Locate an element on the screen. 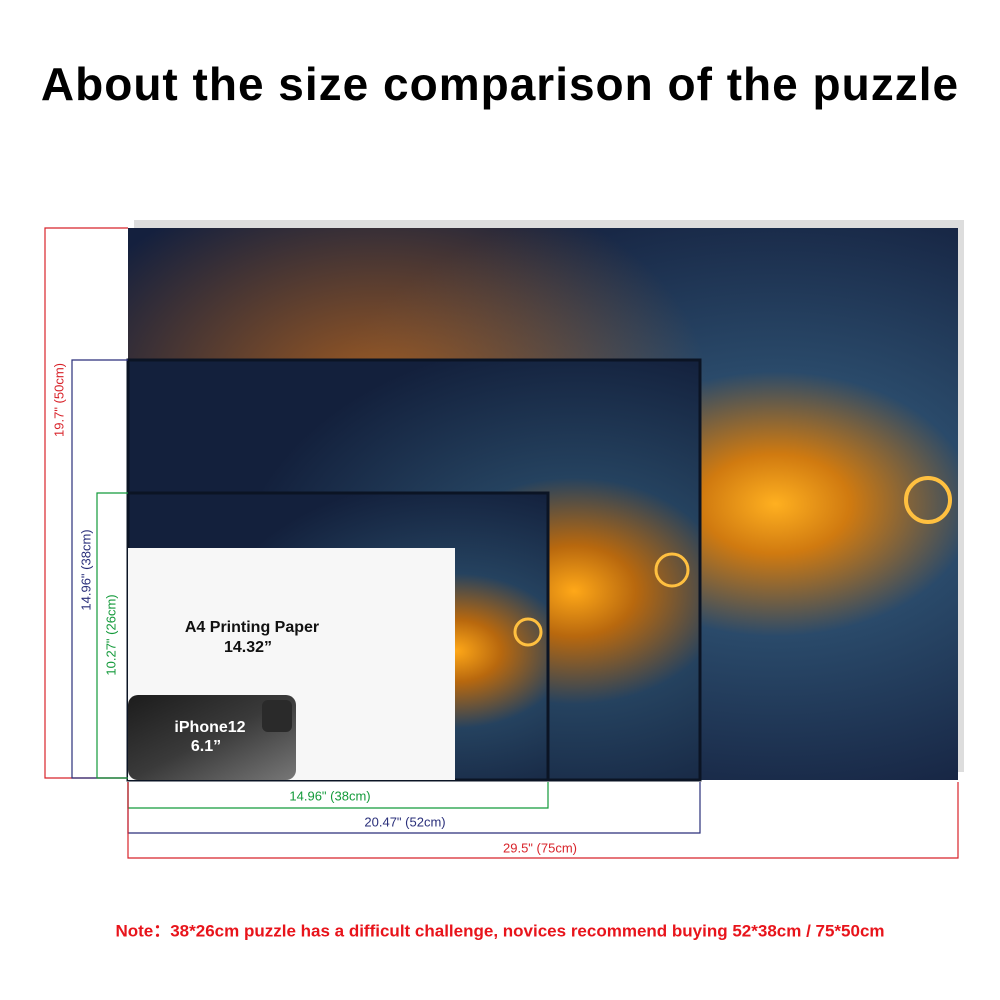 The image size is (1000, 1000). height-label: 10.27" (26cm) is located at coordinates (110, 634).